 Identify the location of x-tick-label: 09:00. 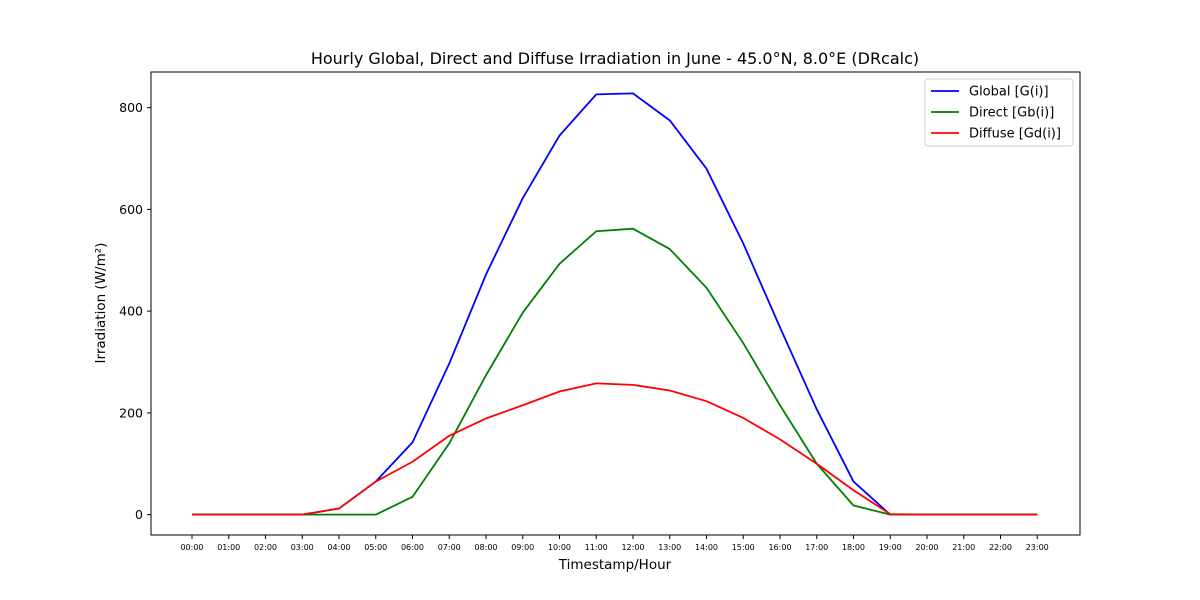
(522, 547).